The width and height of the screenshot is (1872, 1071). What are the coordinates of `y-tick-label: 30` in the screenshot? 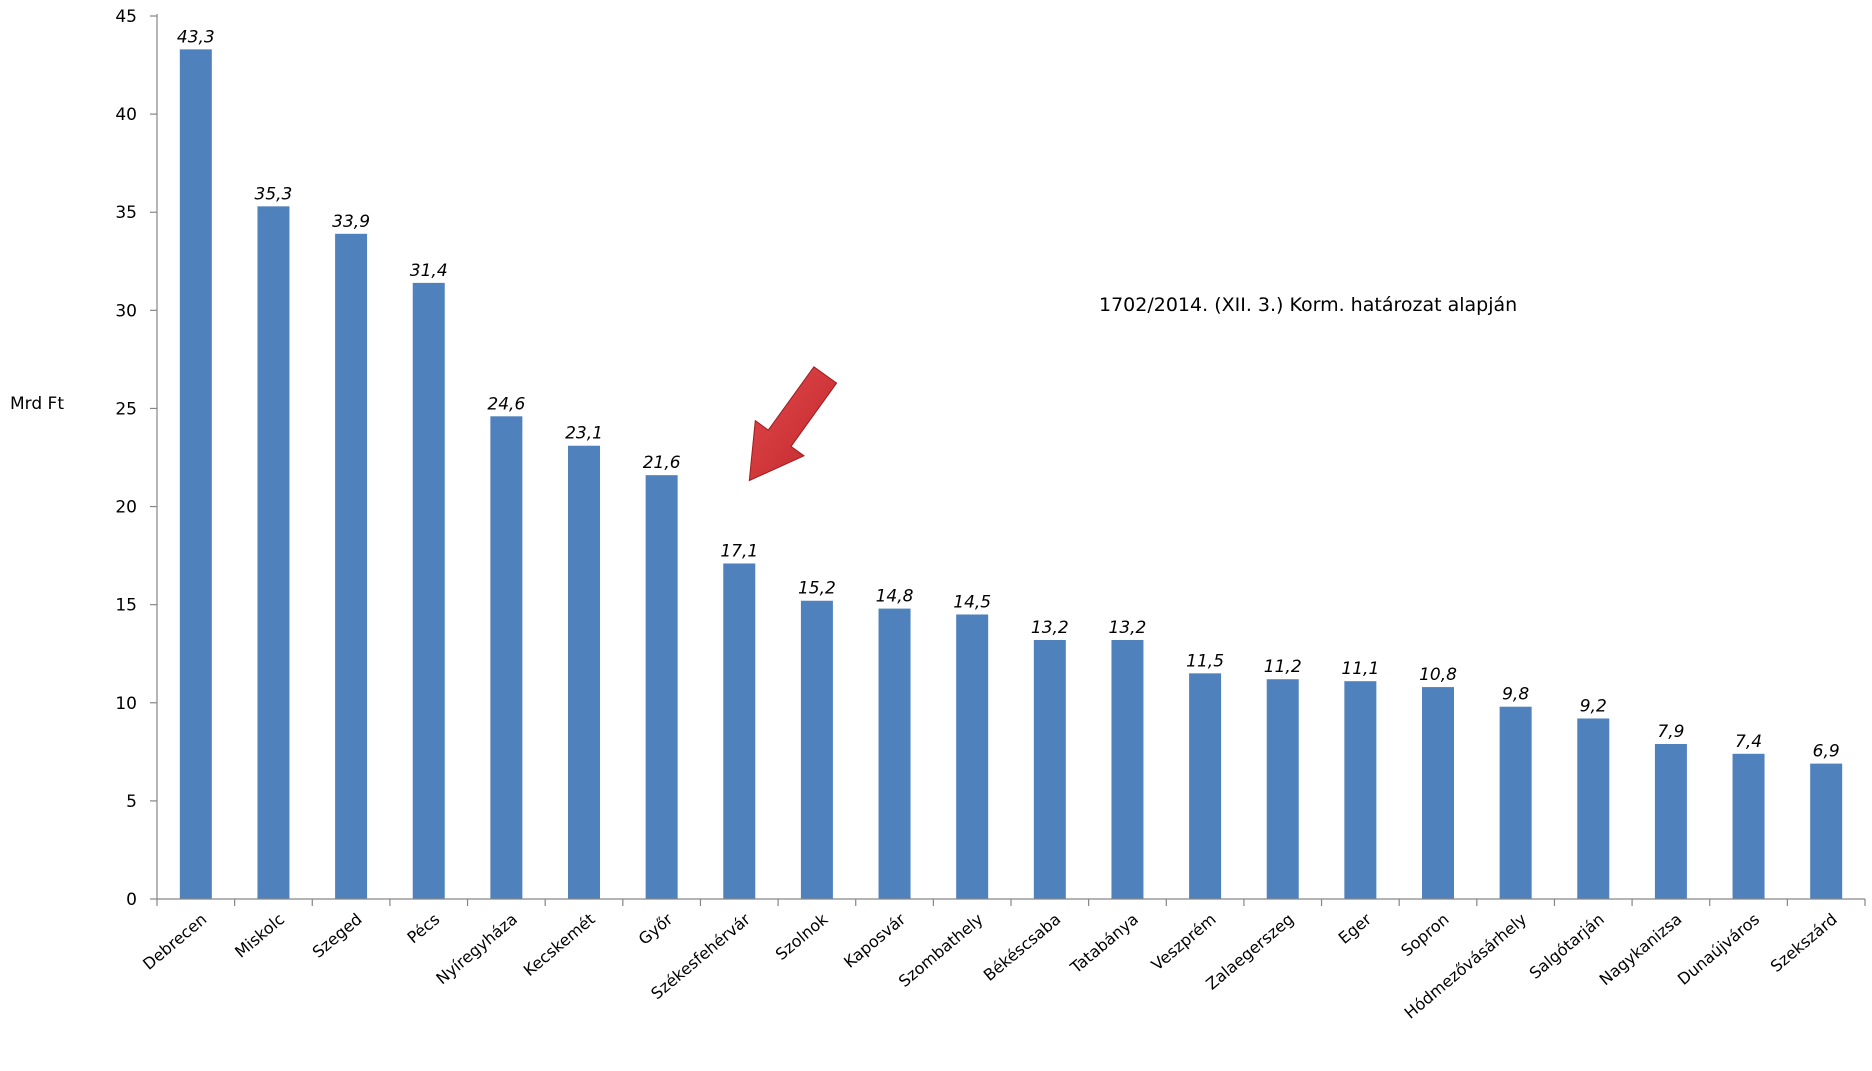 It's located at (126, 311).